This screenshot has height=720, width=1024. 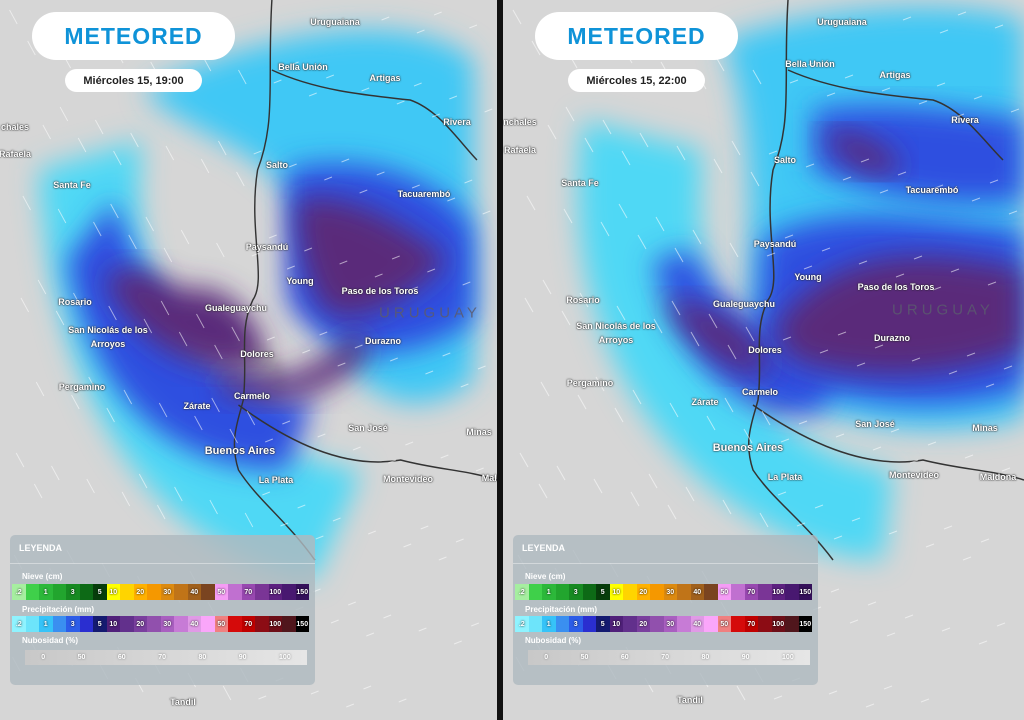 I want to click on city-label: Buenos Aires, so click(x=240, y=451).